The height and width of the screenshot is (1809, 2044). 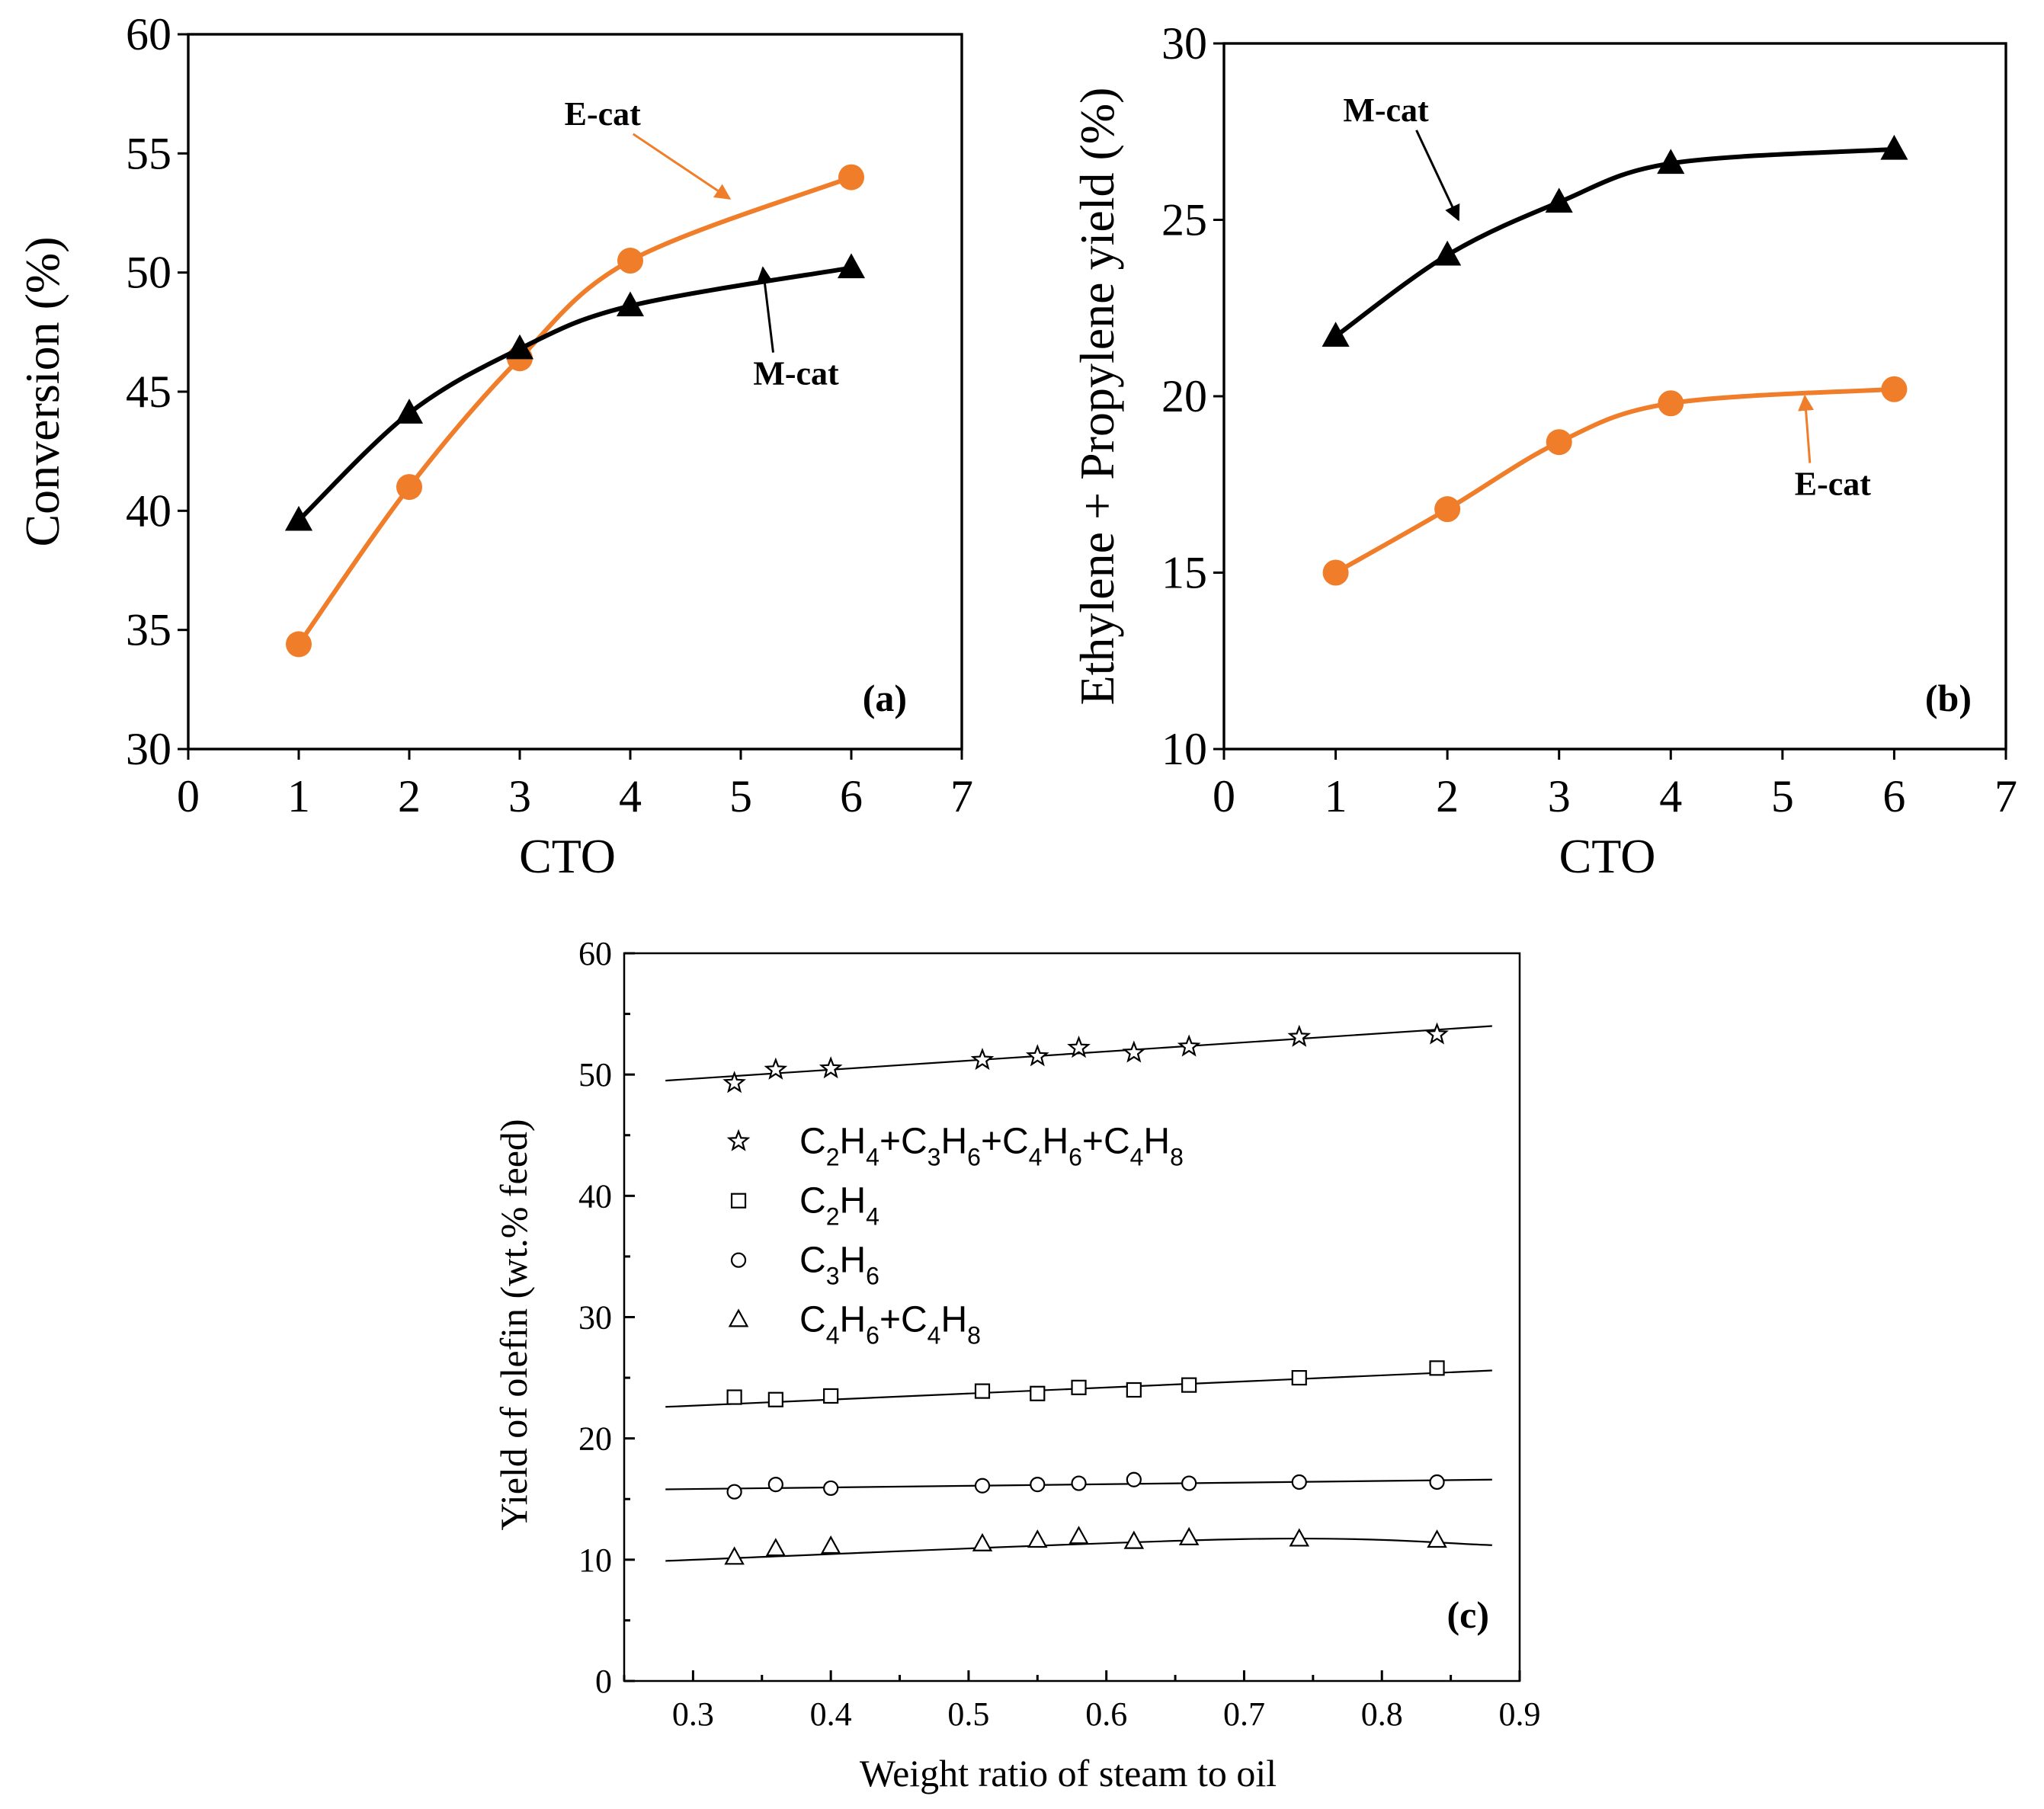 What do you see at coordinates (1607, 856) in the screenshot?
I see `x-axis-title: CTO` at bounding box center [1607, 856].